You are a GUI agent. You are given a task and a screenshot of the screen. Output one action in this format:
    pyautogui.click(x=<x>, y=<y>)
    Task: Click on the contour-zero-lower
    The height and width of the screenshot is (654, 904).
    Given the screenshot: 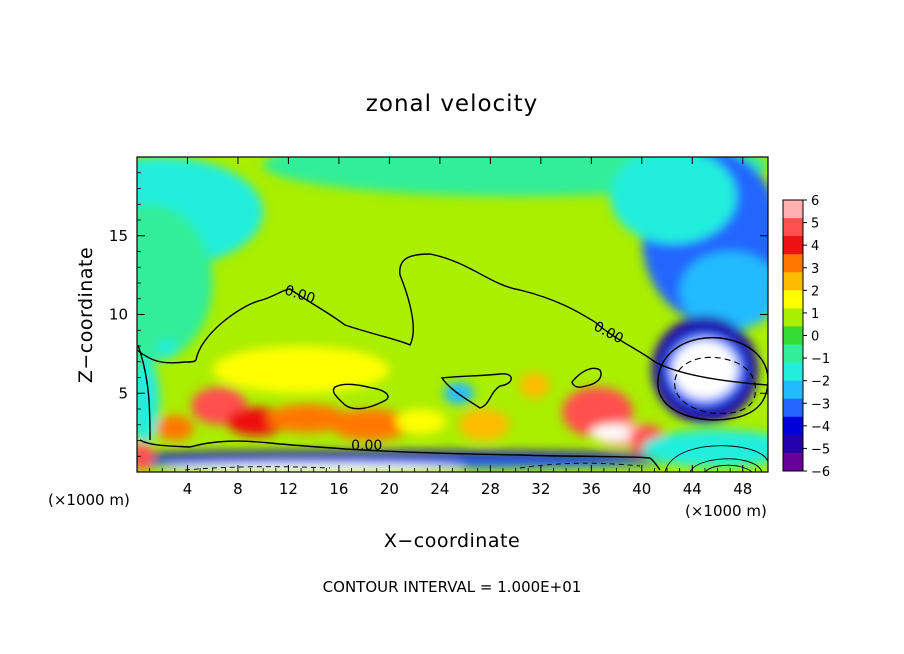 What is the action you would take?
    pyautogui.click(x=400, y=455)
    